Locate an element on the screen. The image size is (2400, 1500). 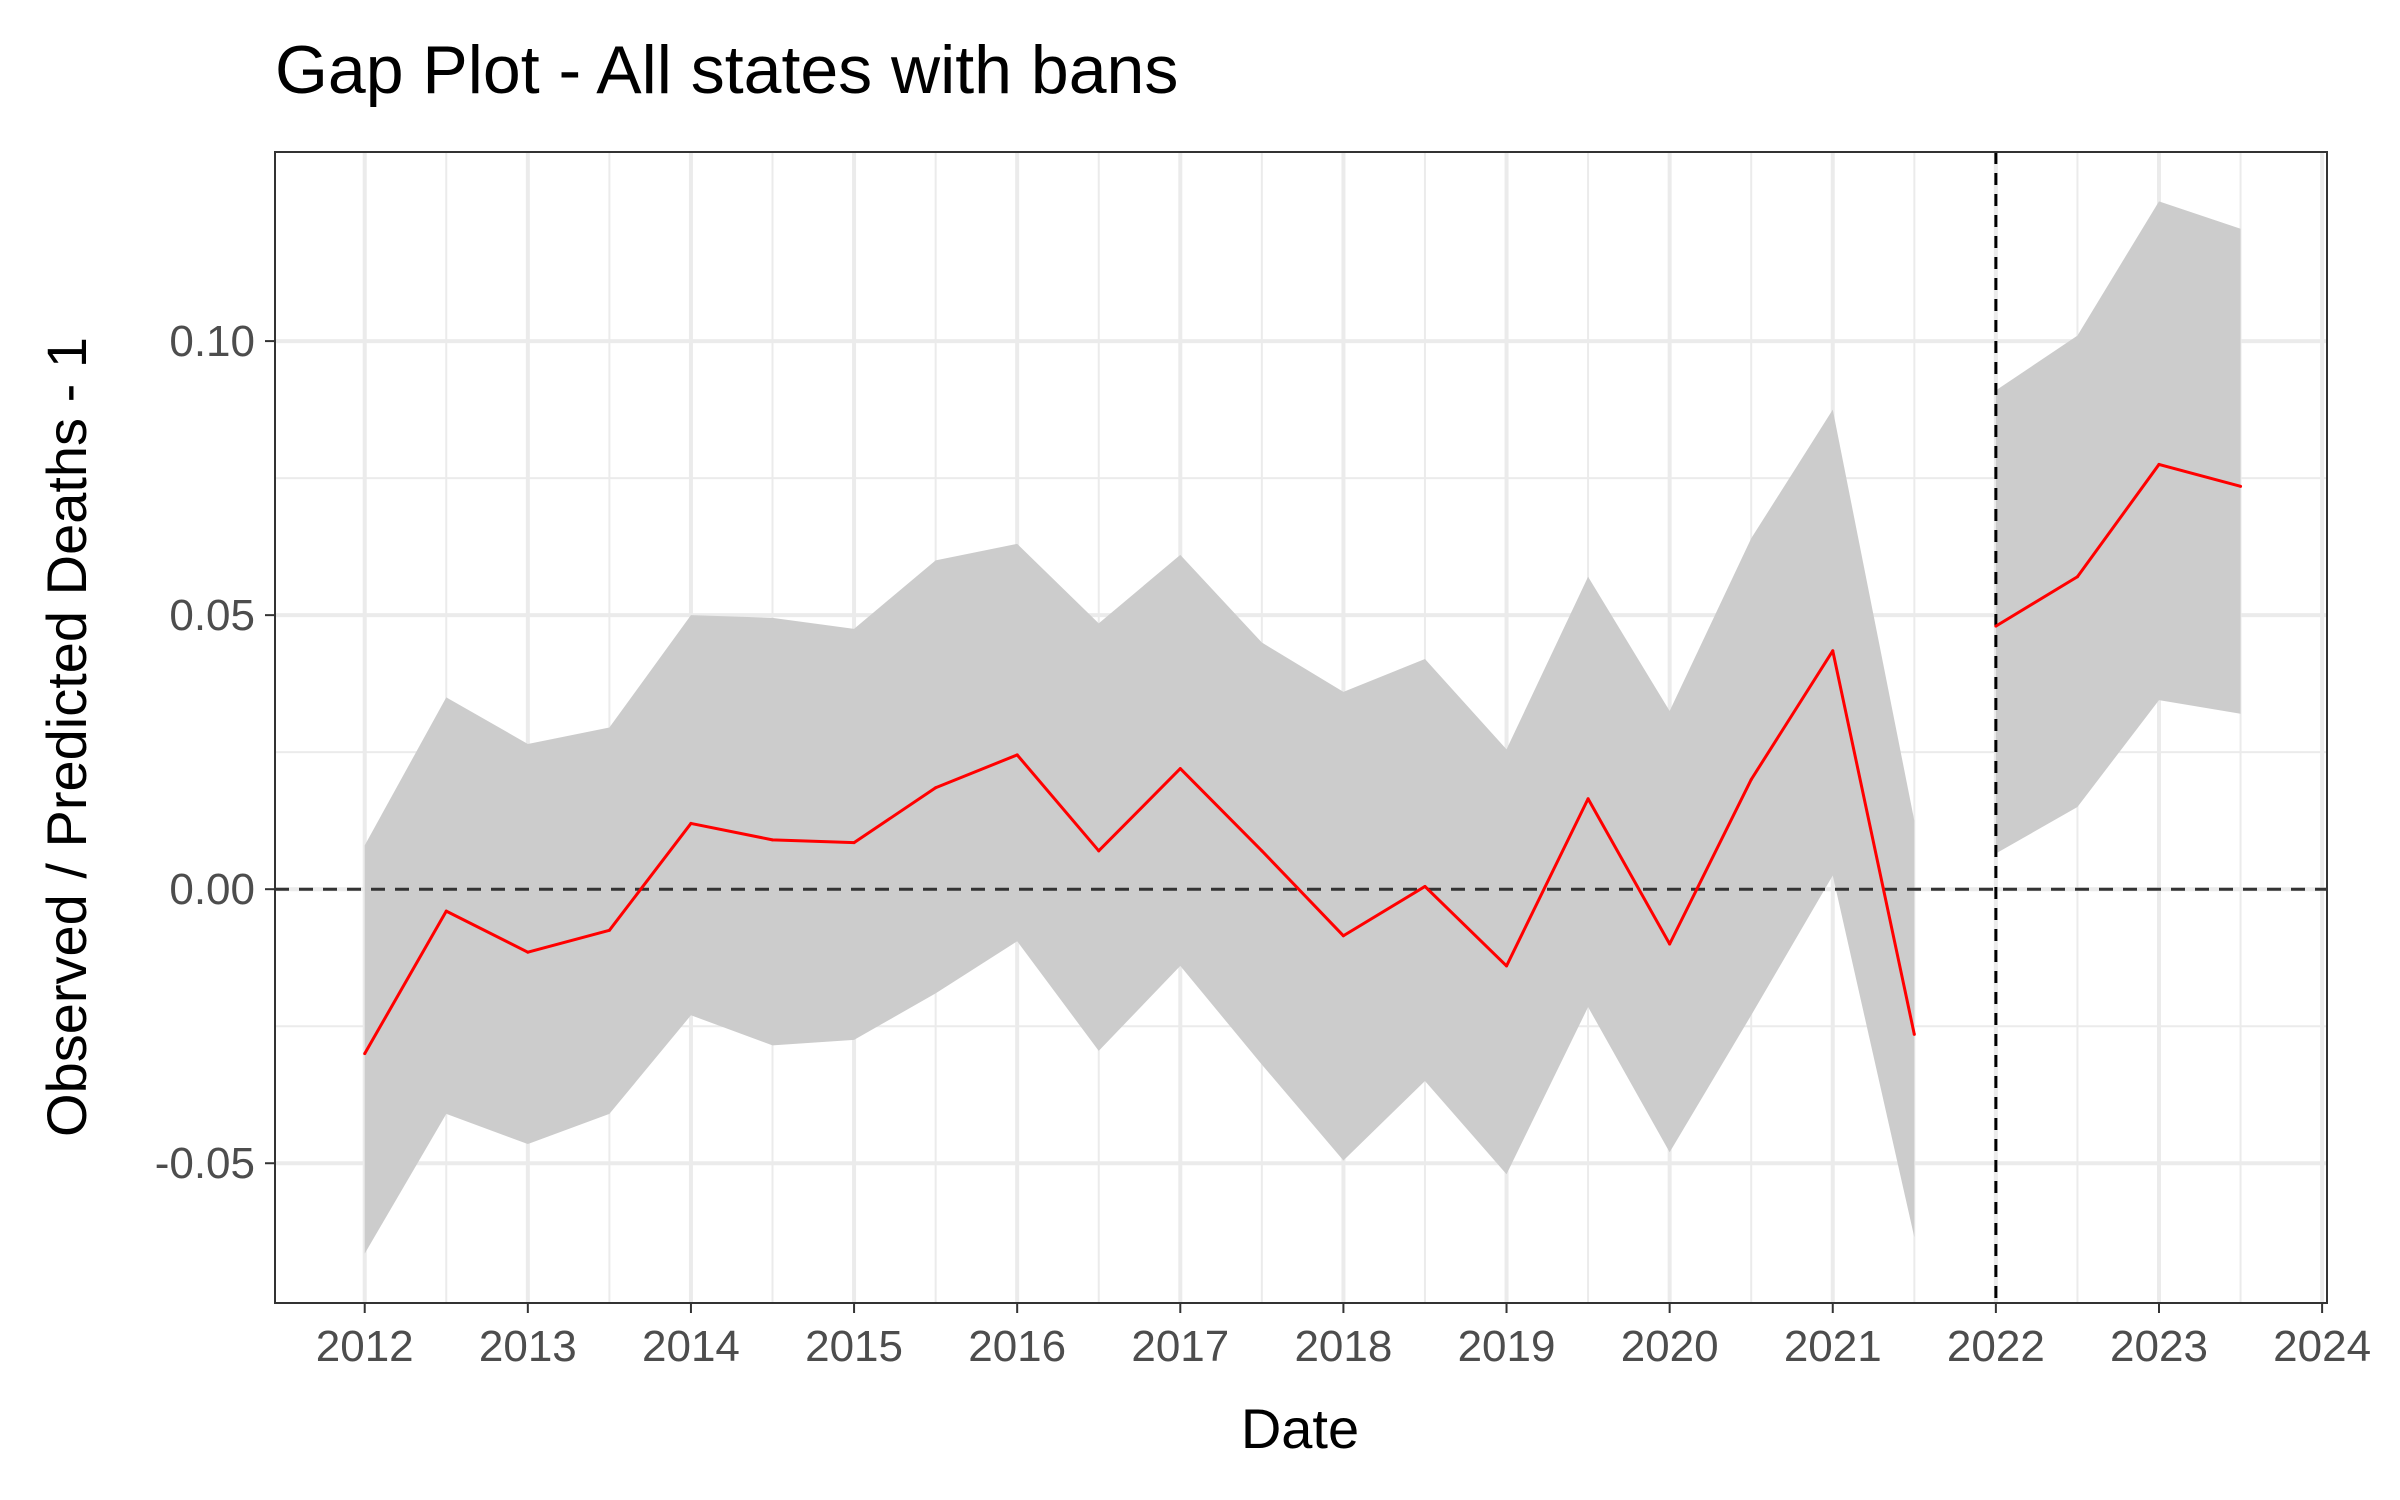
x-tick-label: 2017 is located at coordinates (1180, 1346).